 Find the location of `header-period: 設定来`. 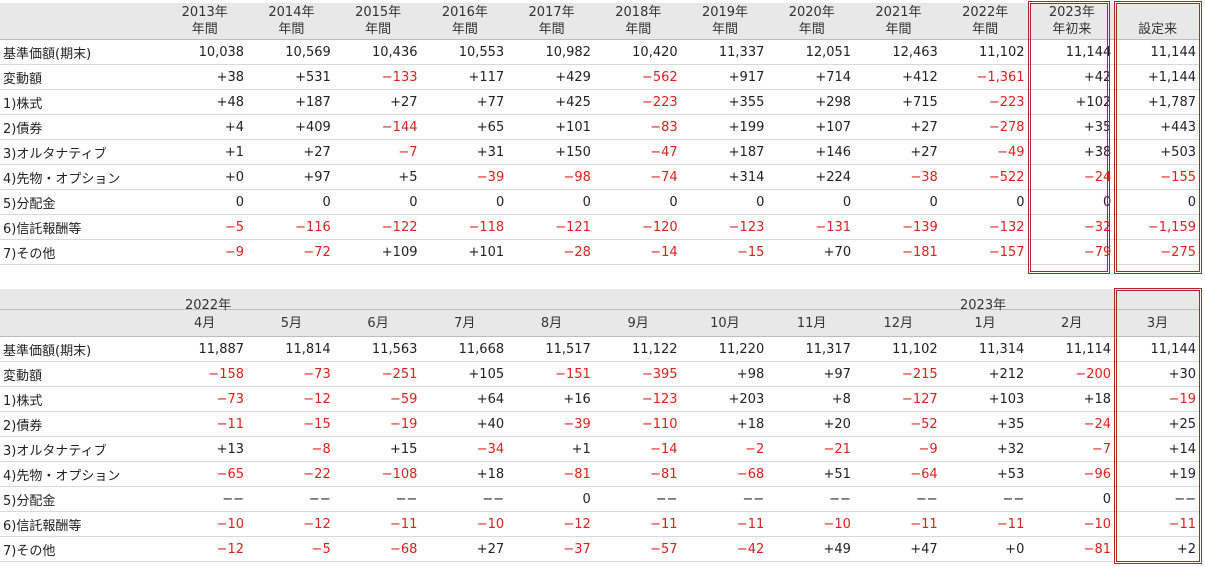

header-period: 設定来 is located at coordinates (1158, 29).